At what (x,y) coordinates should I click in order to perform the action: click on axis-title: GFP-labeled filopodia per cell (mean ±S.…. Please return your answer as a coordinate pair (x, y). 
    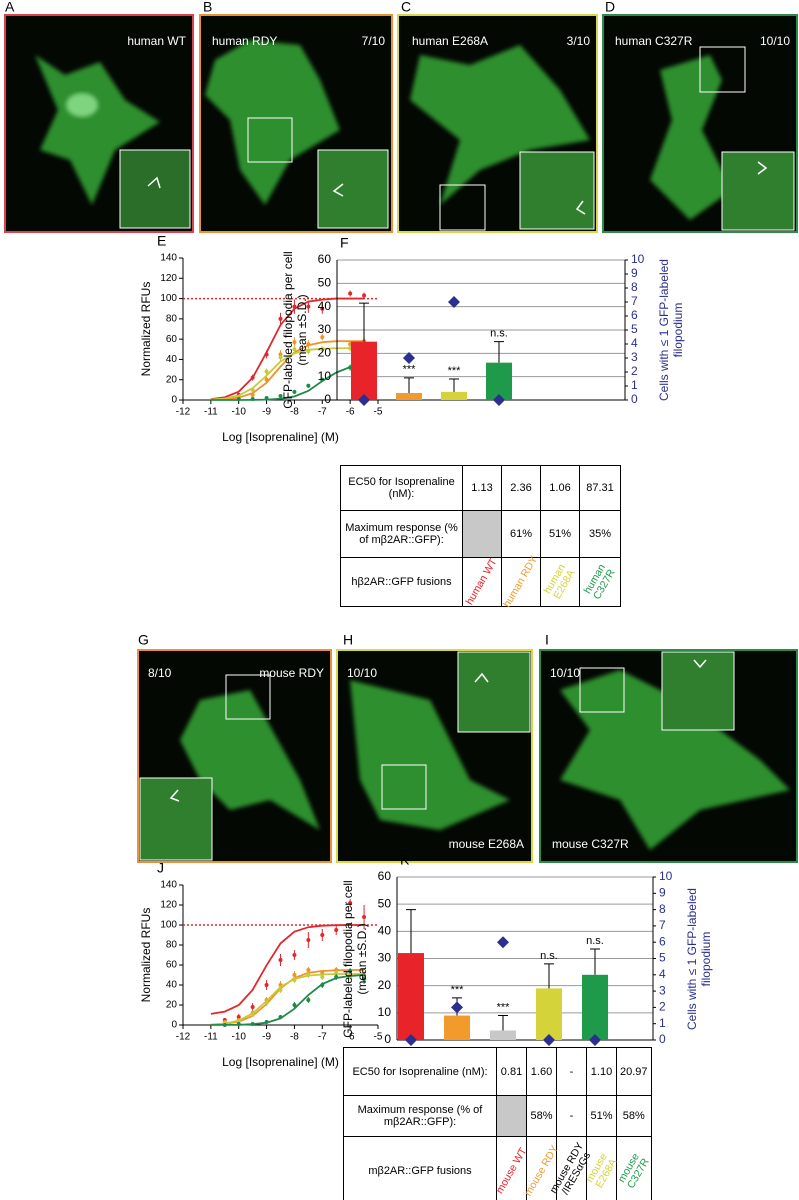
    Looking at the image, I should click on (295, 330).